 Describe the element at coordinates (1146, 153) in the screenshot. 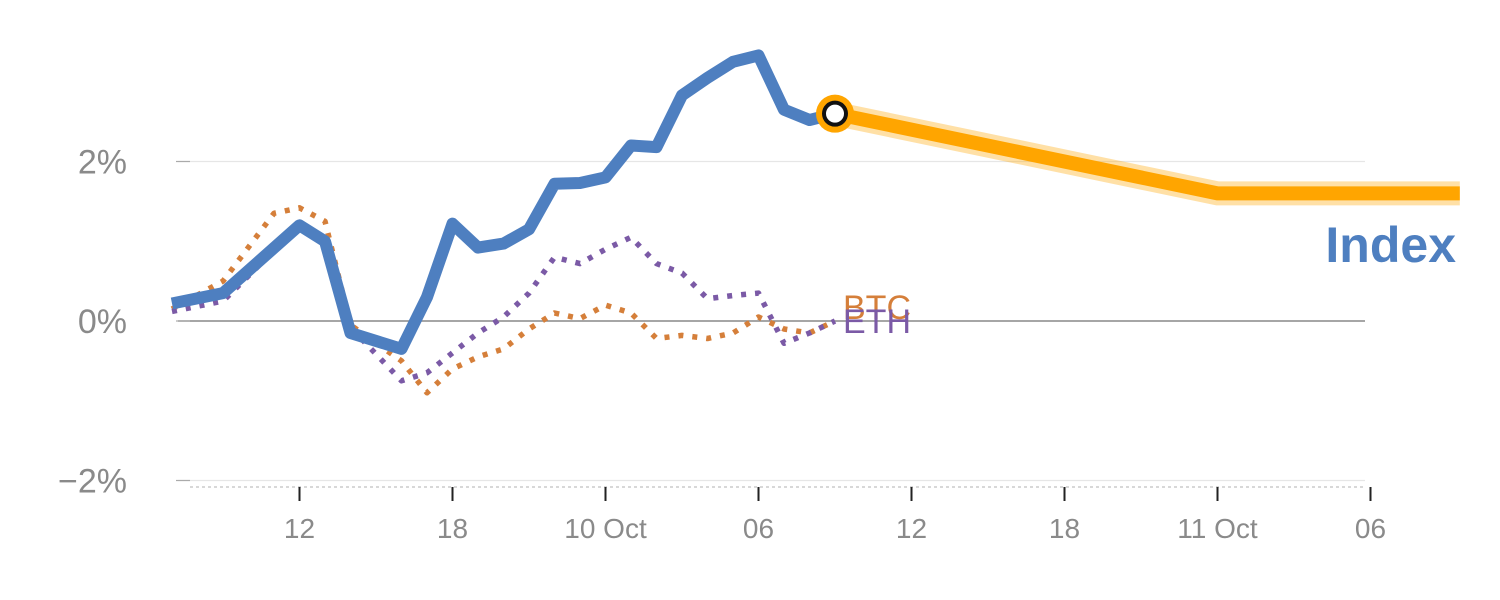

I see `forecast-line` at that location.